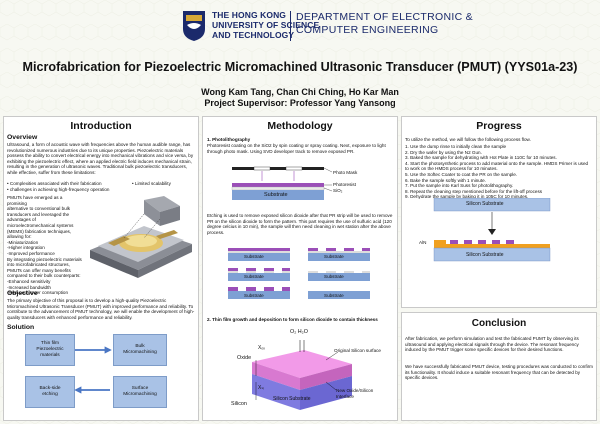  Describe the element at coordinates (276, 195) in the screenshot. I see `label-substrate-main: Substrate` at that location.